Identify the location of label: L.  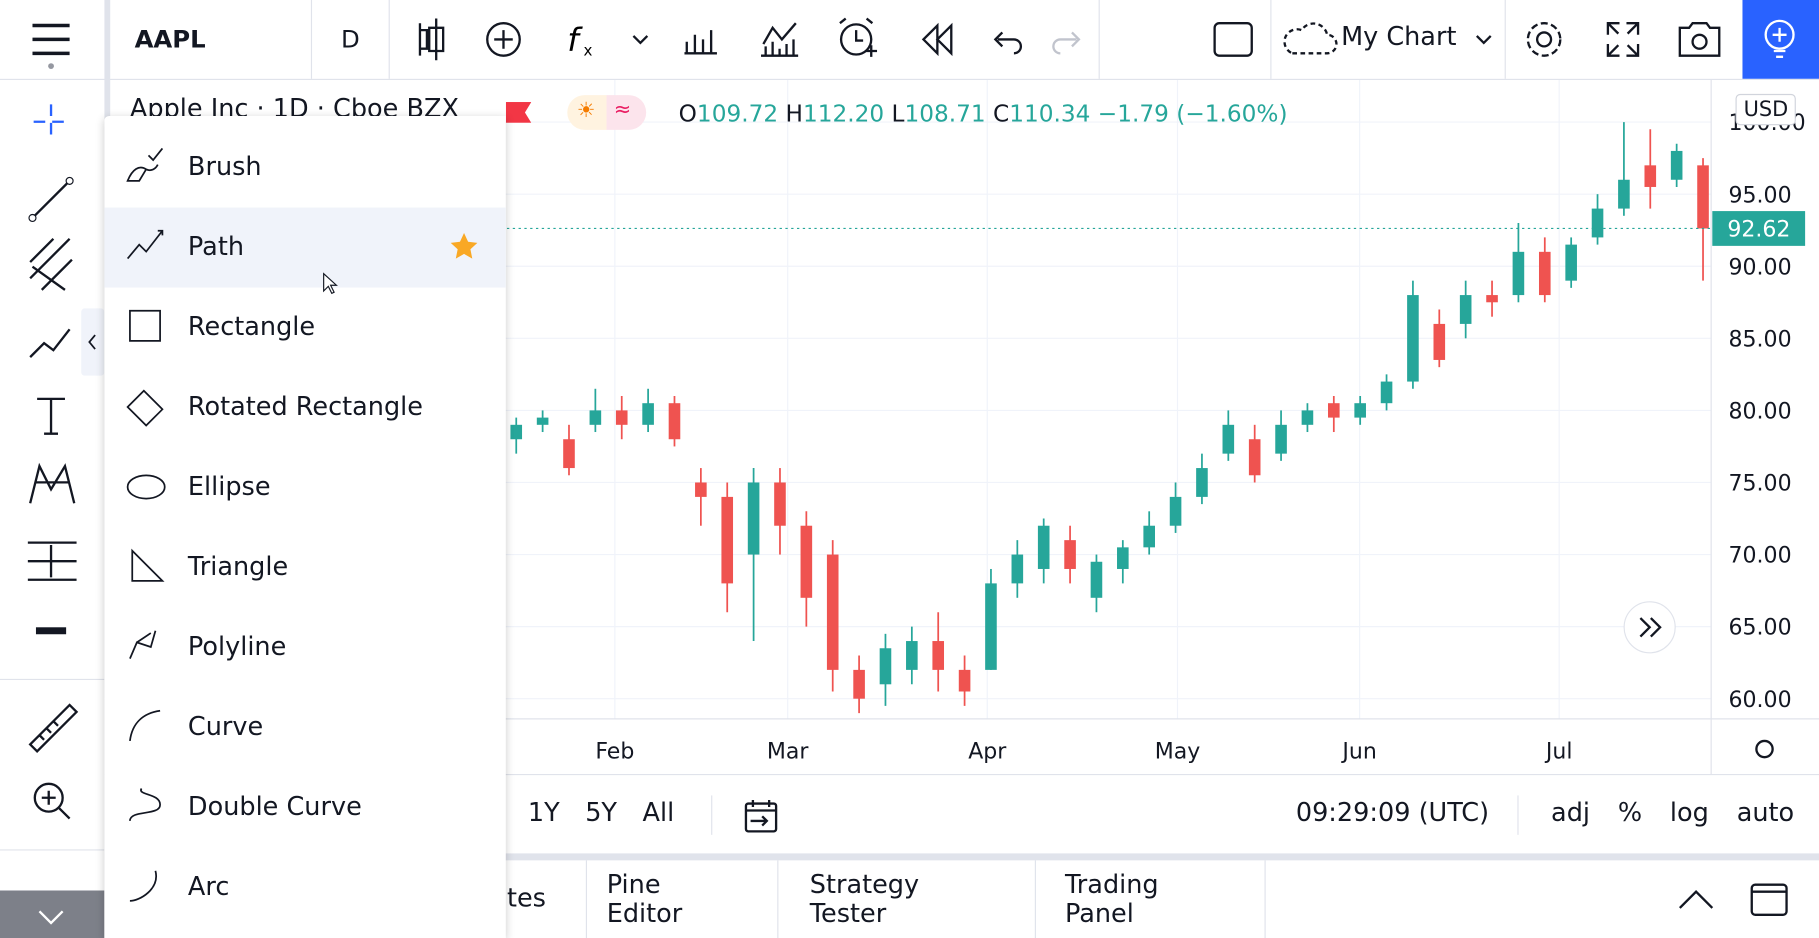
(898, 113).